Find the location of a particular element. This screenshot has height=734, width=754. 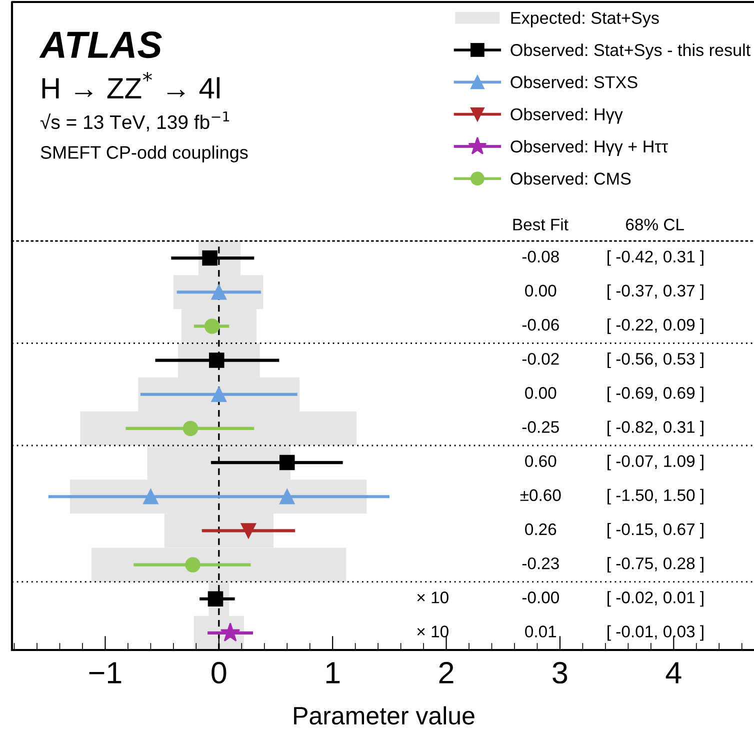

annotation: ±0.60 is located at coordinates (540, 495).